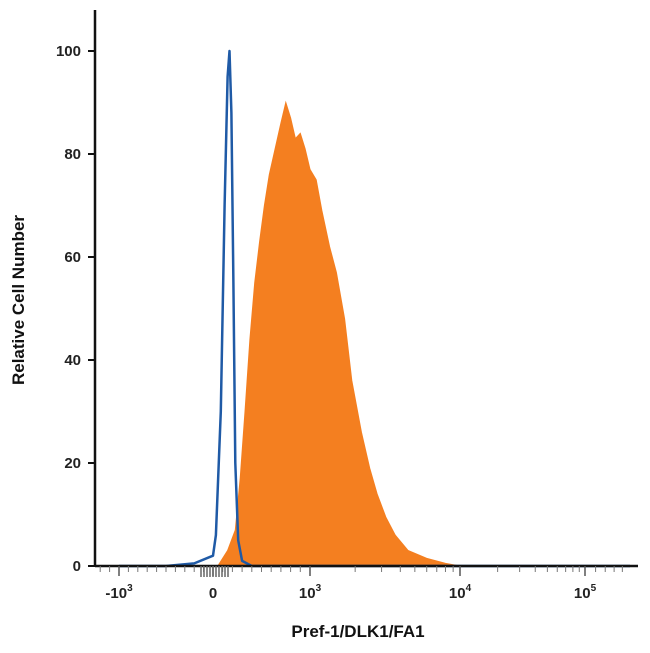 The width and height of the screenshot is (650, 653). What do you see at coordinates (213, 593) in the screenshot?
I see `x-tick-label: 0` at bounding box center [213, 593].